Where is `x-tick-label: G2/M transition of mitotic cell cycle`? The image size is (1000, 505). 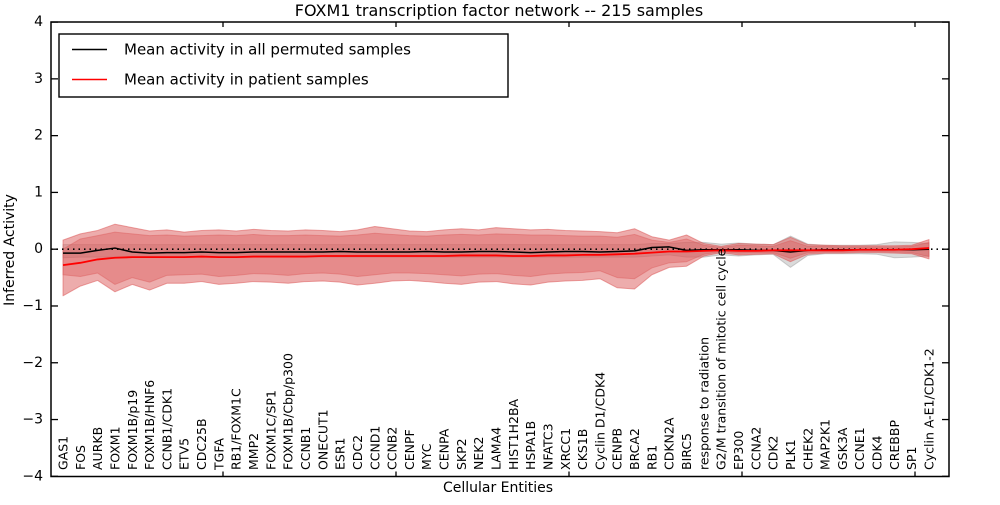
x-tick-label: G2/M transition of mitotic cell cycle is located at coordinates (721, 359).